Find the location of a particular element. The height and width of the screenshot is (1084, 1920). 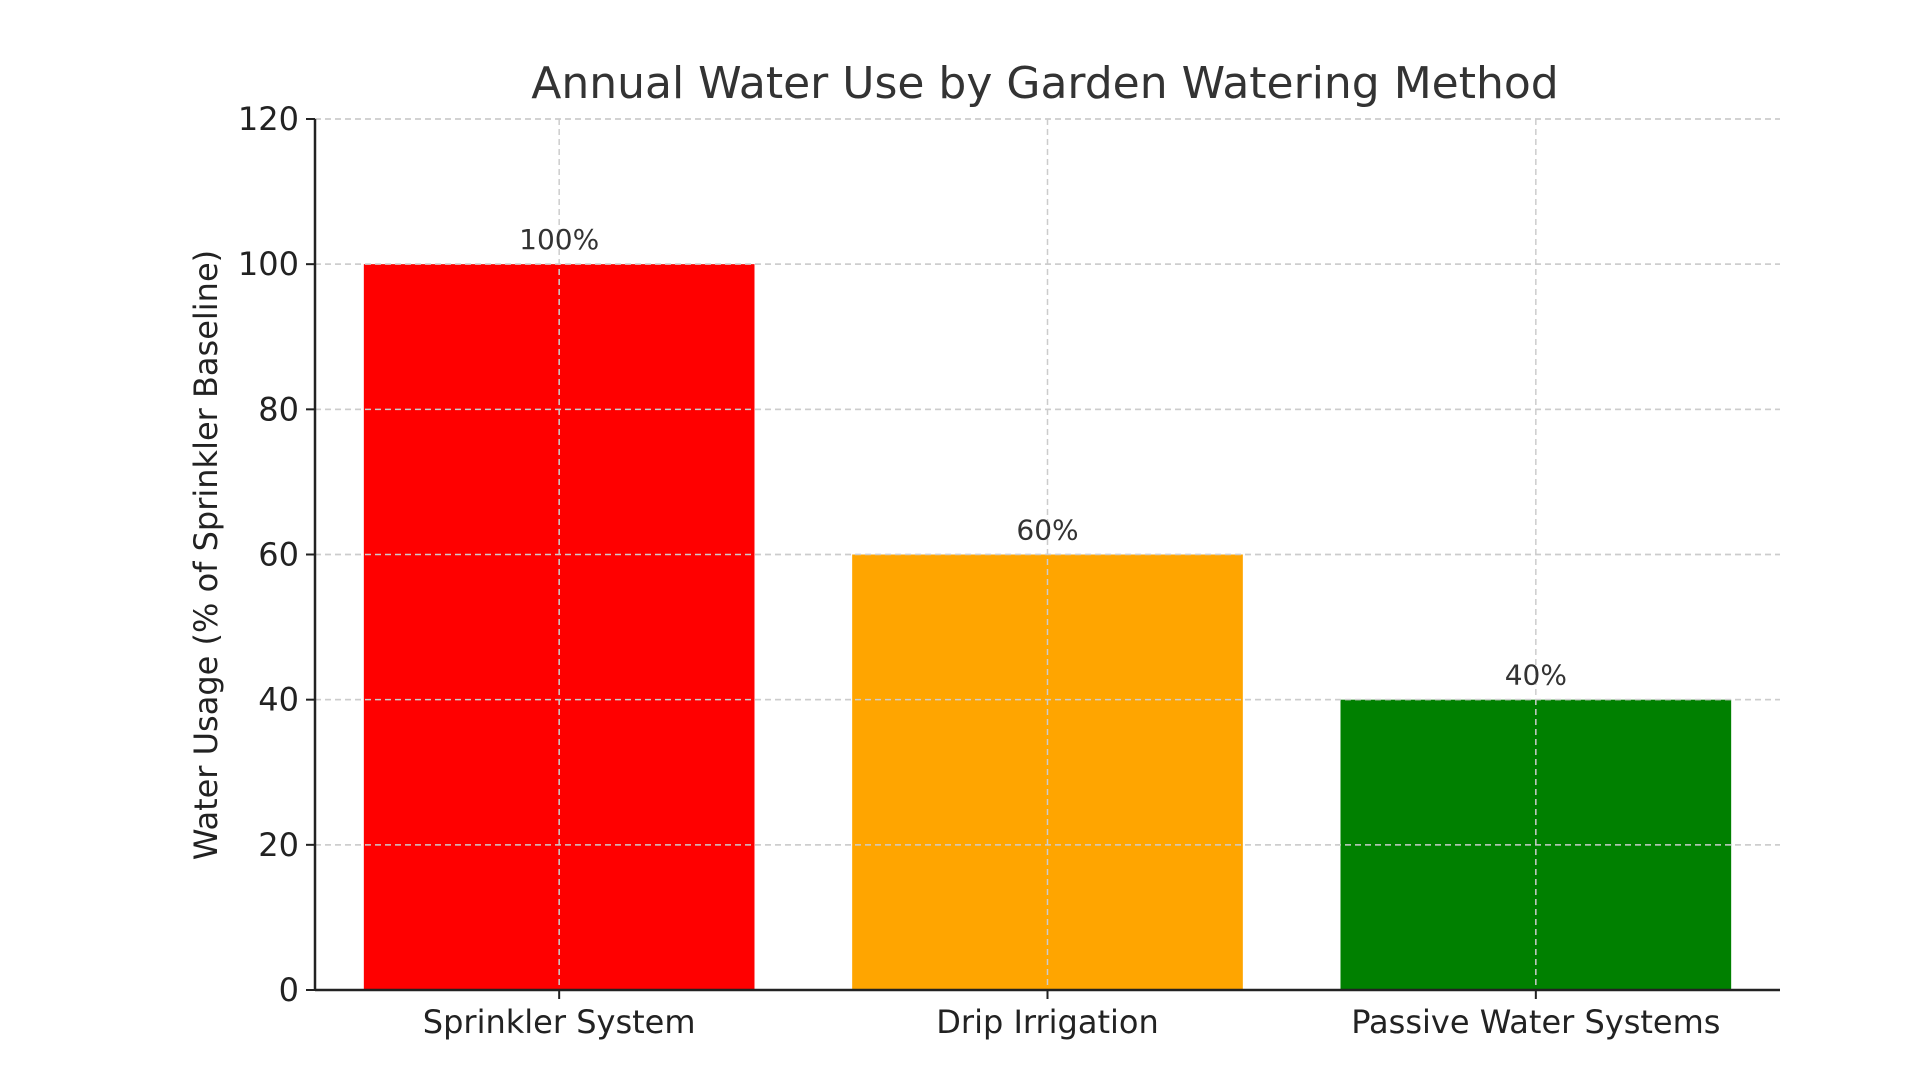

y-tick-label: 120 is located at coordinates (268, 119).